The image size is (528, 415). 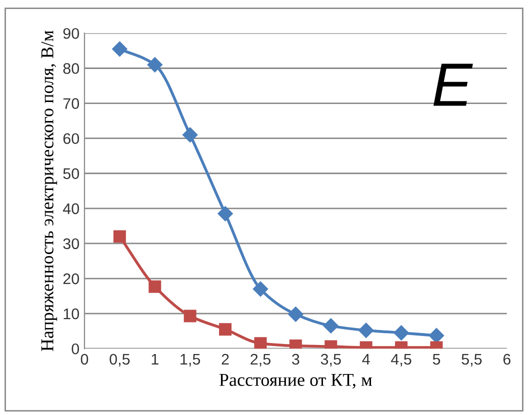 I want to click on x-axis-title: Расстояние от КТ, м, so click(x=295, y=381).